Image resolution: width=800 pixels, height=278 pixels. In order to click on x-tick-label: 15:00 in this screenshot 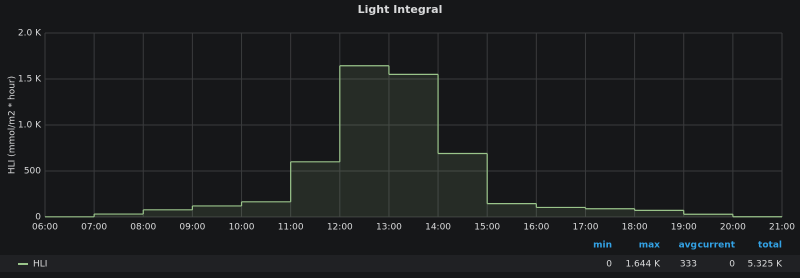, I will do `click(487, 228)`.